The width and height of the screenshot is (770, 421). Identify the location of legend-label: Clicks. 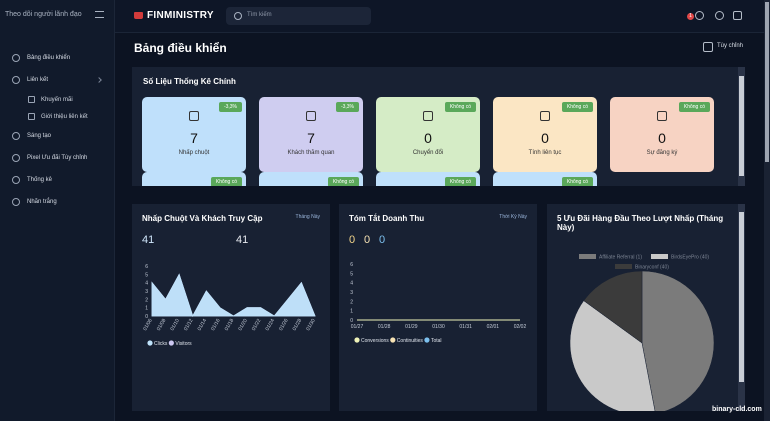
(161, 344).